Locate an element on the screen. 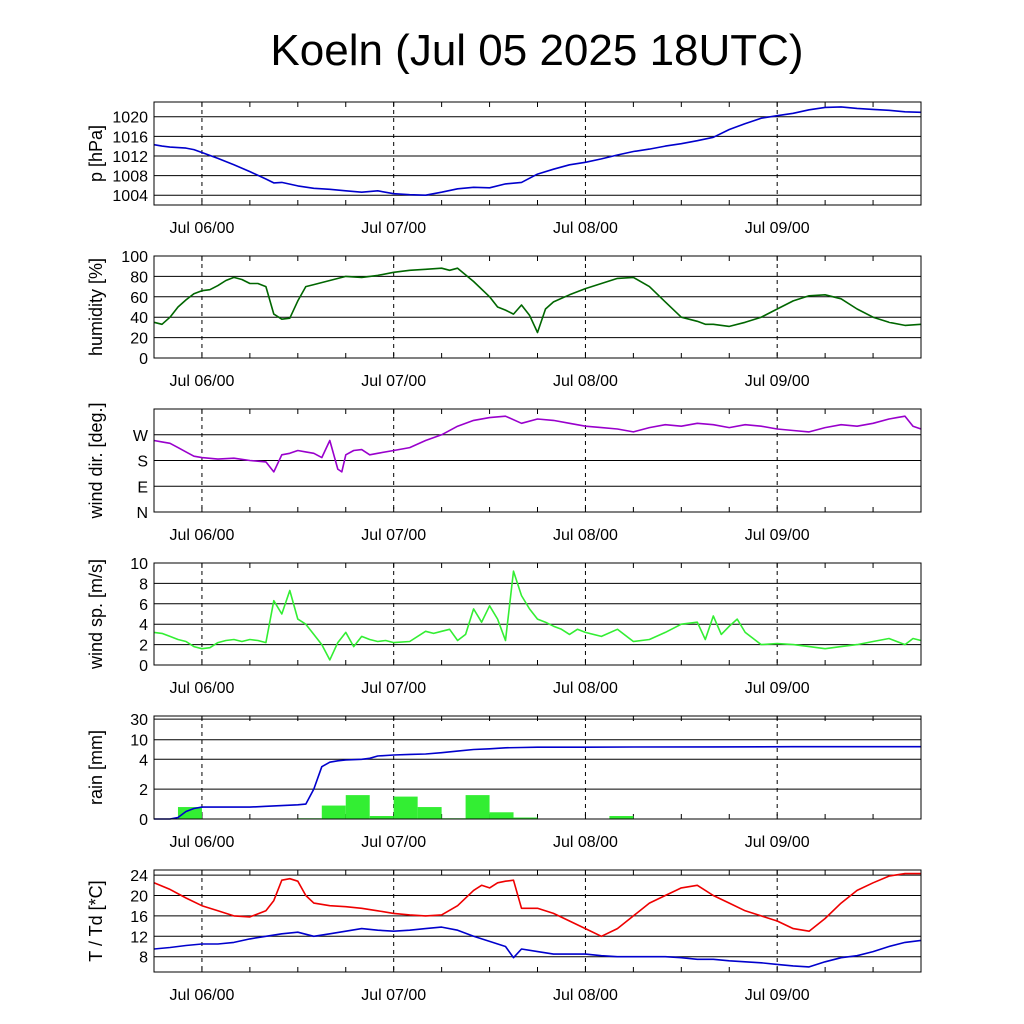 The height and width of the screenshot is (1024, 1024). humidity-y-tick-label: 20 is located at coordinates (139, 339).